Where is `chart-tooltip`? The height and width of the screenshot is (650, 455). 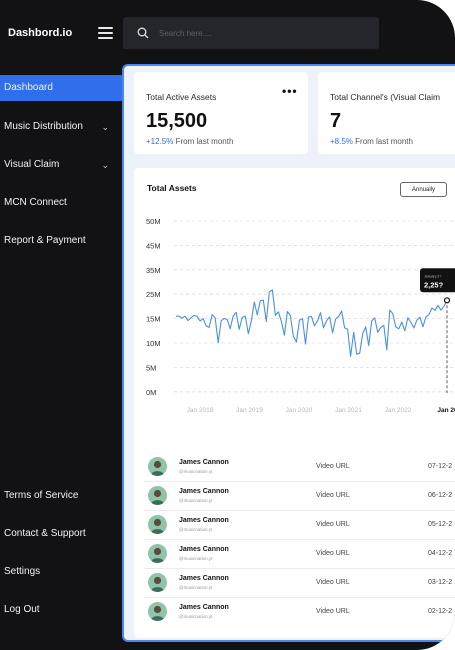
chart-tooltip is located at coordinates (437, 280).